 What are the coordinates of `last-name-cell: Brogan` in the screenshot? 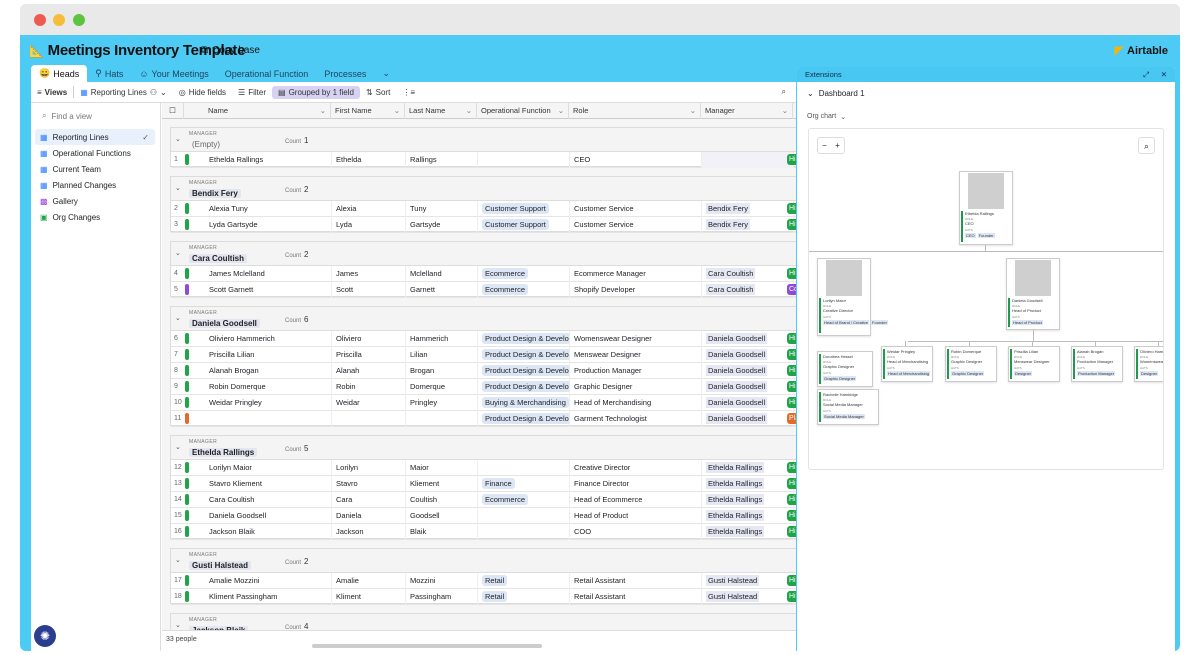 It's located at (442, 371).